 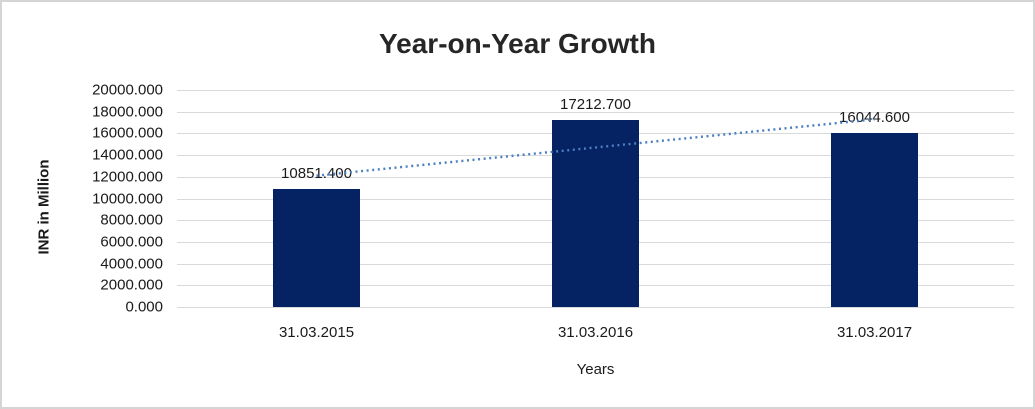 What do you see at coordinates (127, 198) in the screenshot?
I see `y-tick-label: 10000.000` at bounding box center [127, 198].